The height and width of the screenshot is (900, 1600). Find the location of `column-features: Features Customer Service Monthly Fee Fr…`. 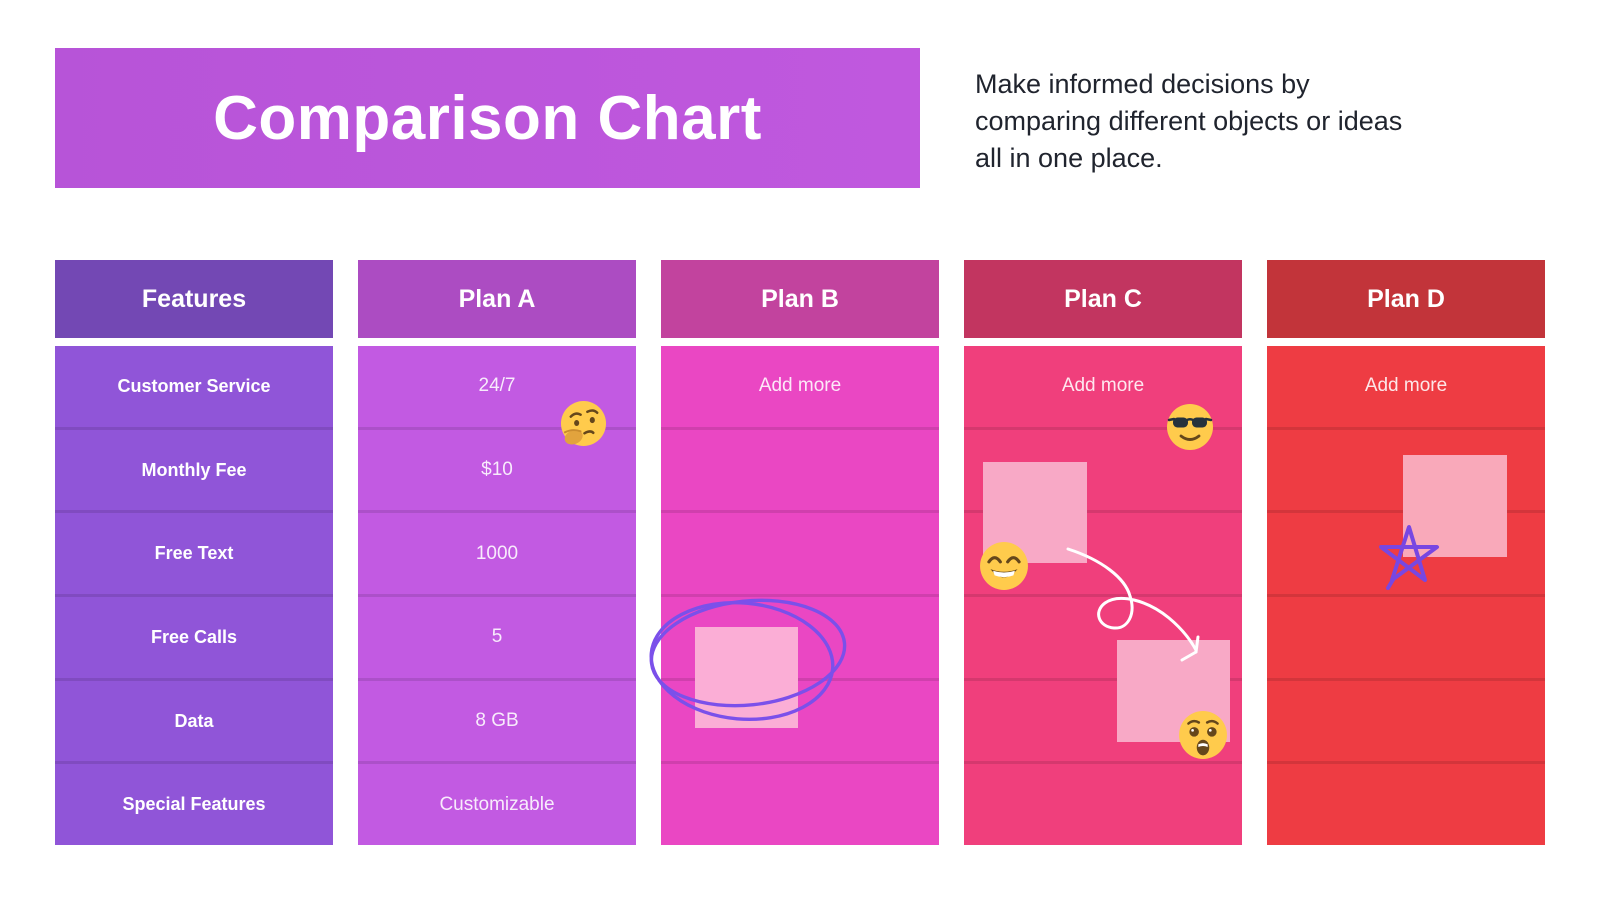

column-features: Features Customer Service Monthly Fee Fr… is located at coordinates (194, 552).